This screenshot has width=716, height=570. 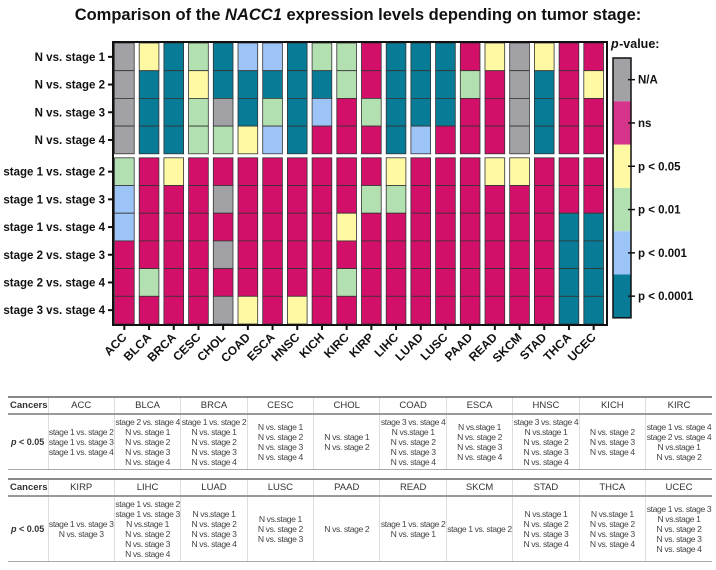 What do you see at coordinates (336, 345) in the screenshot?
I see `x-tick-label: KIRC` at bounding box center [336, 345].